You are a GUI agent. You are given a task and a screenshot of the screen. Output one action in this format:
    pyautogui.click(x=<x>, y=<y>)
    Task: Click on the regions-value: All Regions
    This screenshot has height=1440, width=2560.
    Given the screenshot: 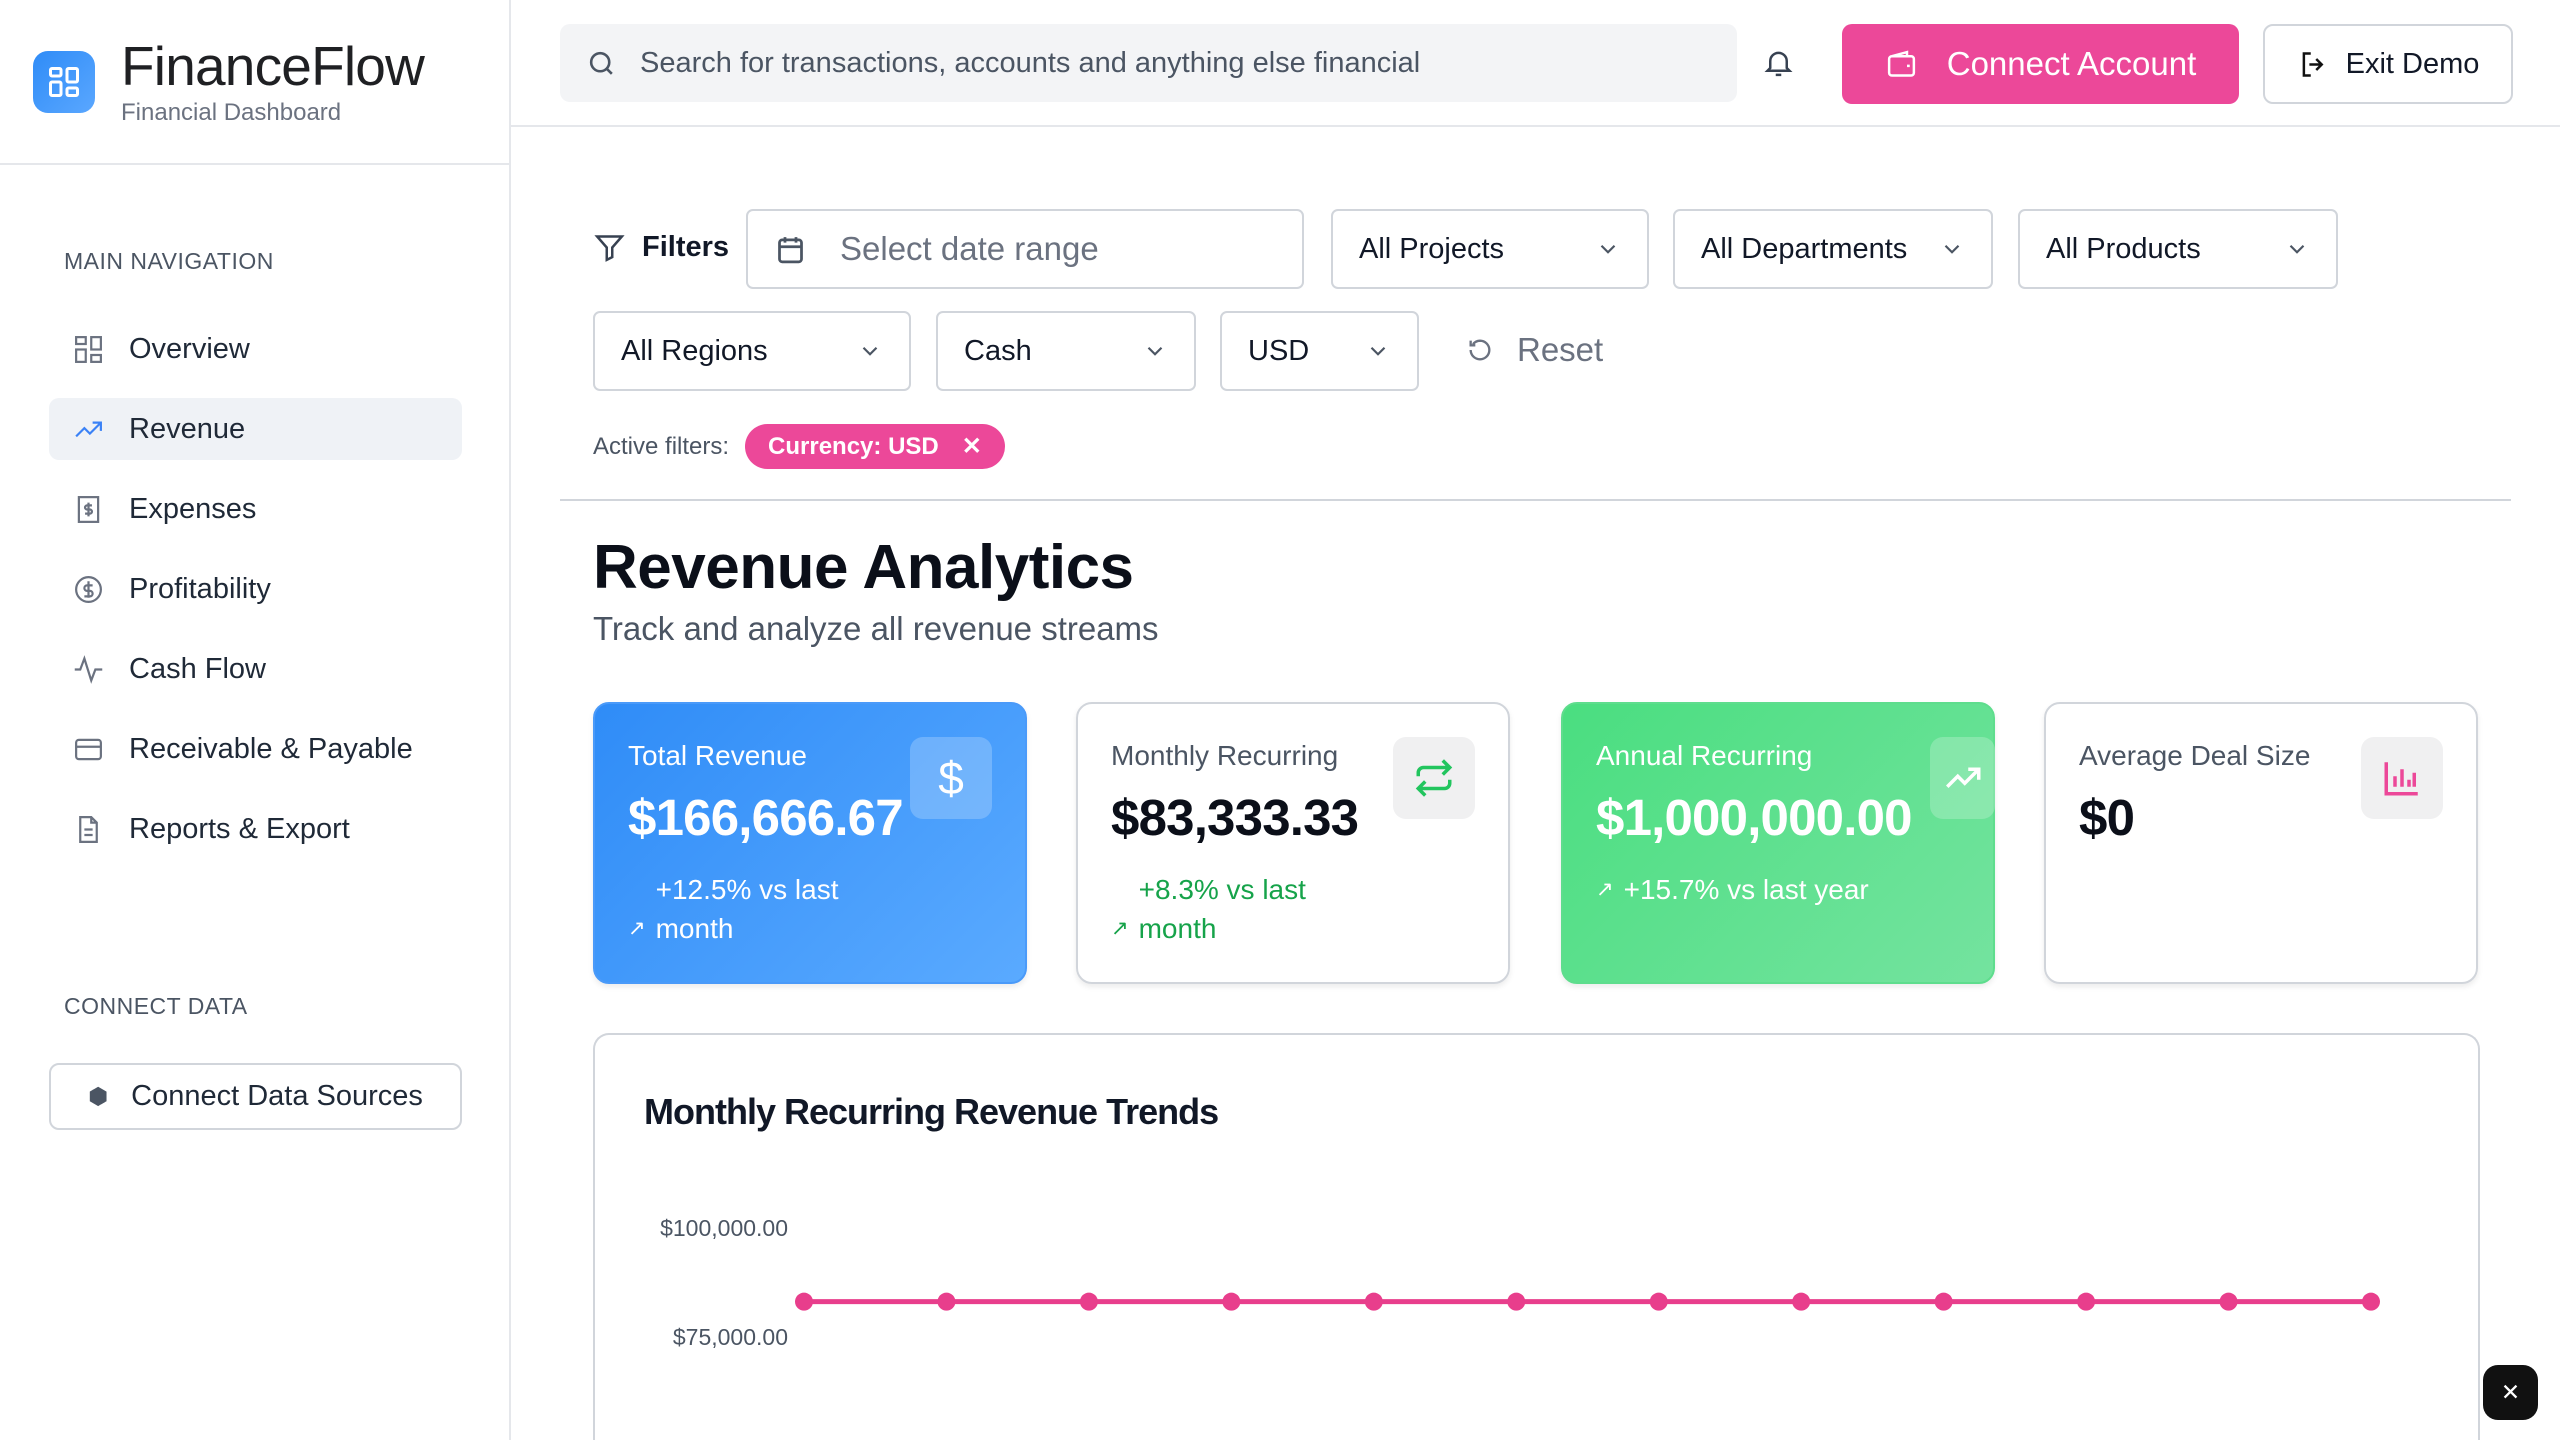 What is the action you would take?
    pyautogui.click(x=694, y=350)
    